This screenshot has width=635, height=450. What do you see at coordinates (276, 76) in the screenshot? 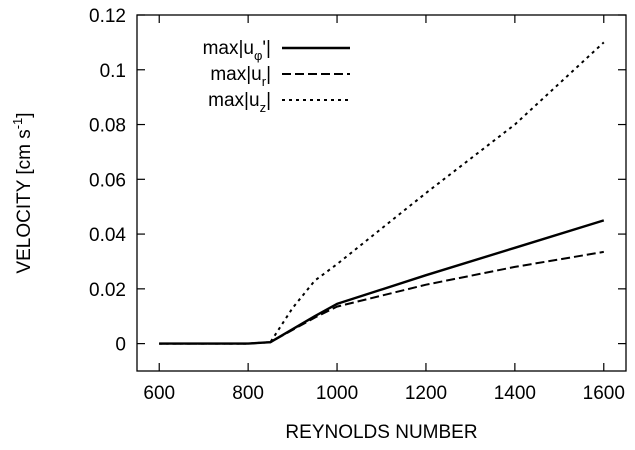
I see `legend: max|uφ'|max|ur|max|uz|` at bounding box center [276, 76].